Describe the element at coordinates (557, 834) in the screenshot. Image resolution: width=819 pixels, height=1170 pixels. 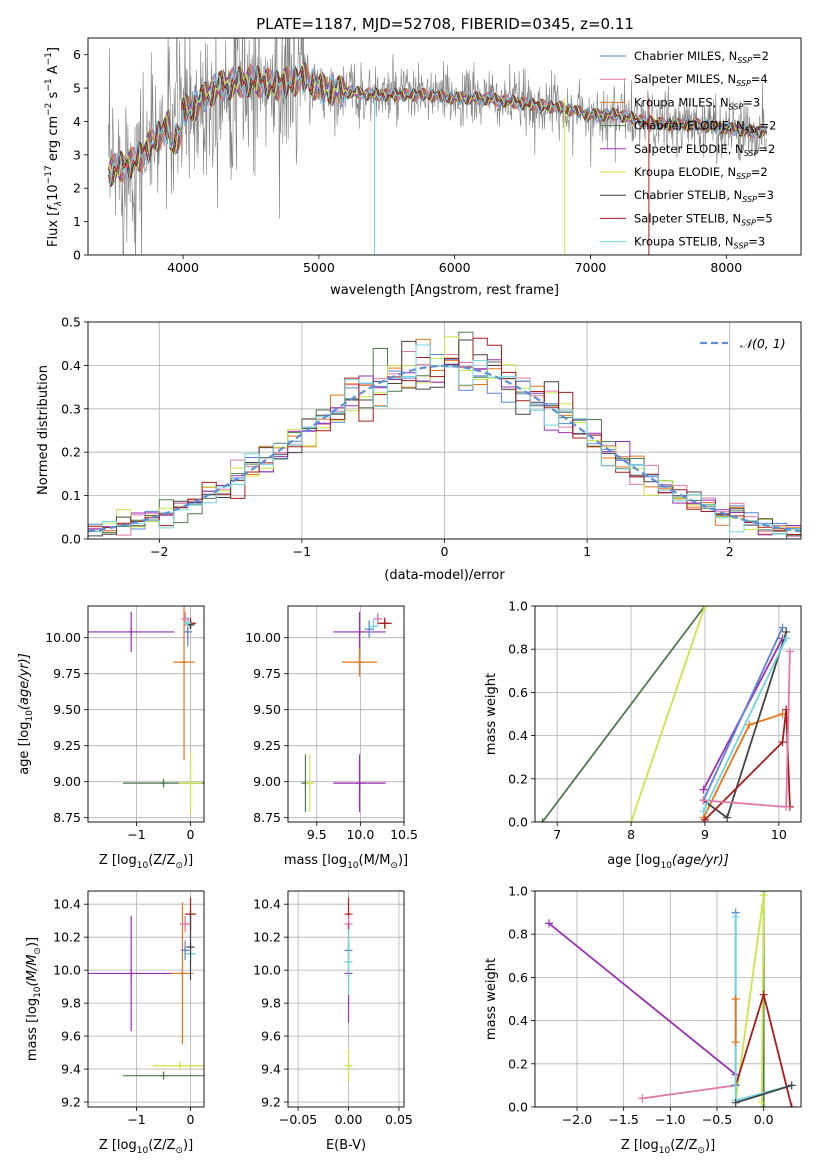
I see `x-tick-label: 7` at that location.